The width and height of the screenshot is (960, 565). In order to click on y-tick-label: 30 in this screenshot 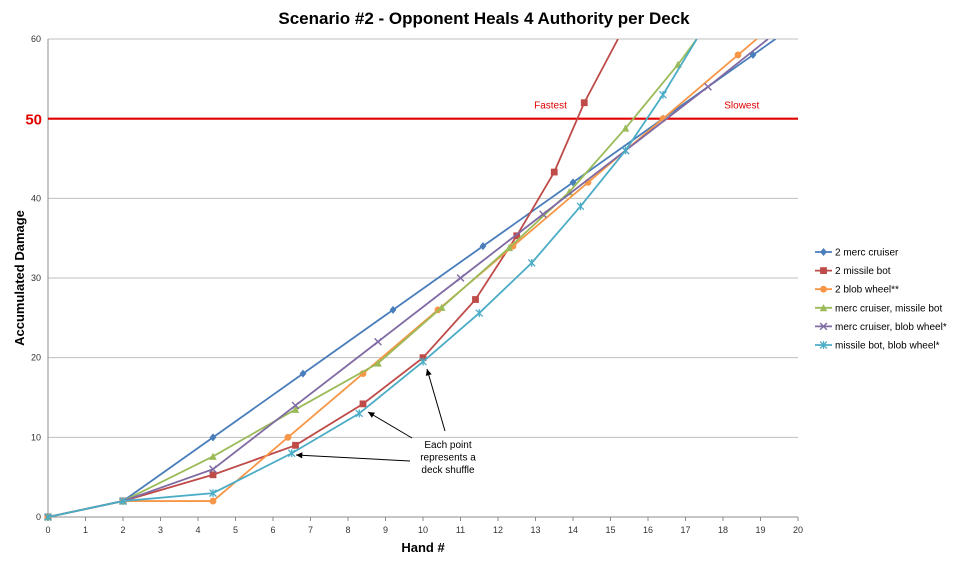, I will do `click(36, 278)`.